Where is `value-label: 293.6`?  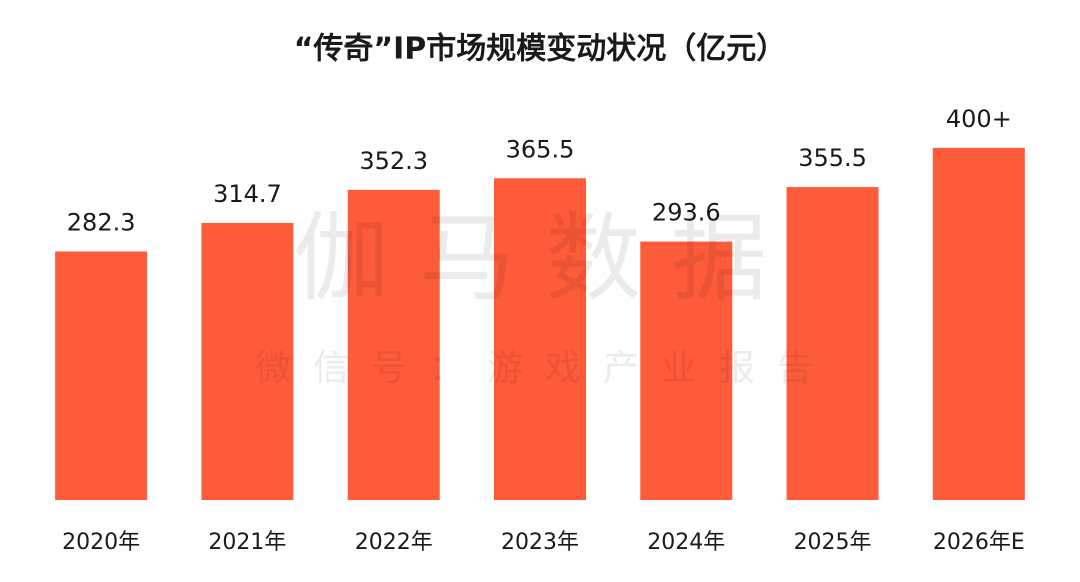 value-label: 293.6 is located at coordinates (686, 213).